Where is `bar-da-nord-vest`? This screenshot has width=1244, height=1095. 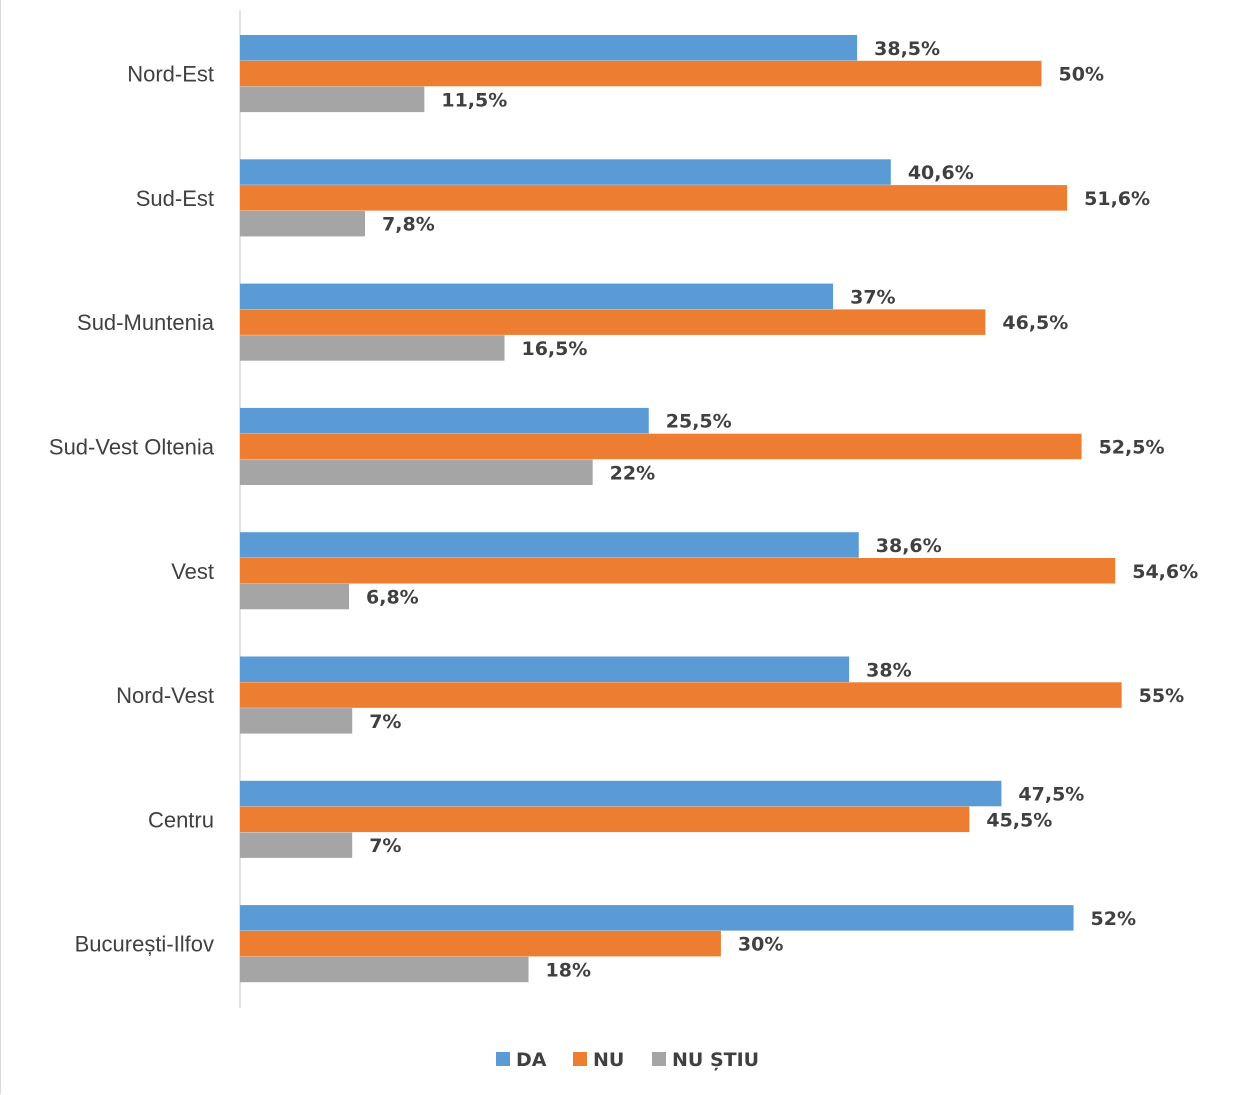
bar-da-nord-vest is located at coordinates (545, 669).